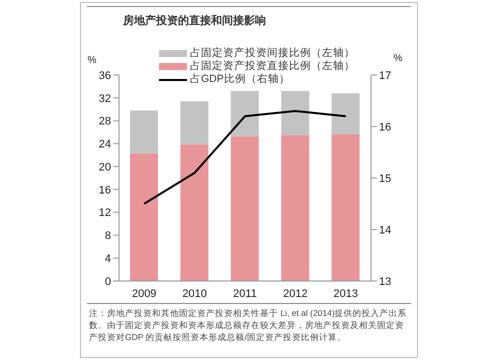  I want to click on y-tick-label: 0, so click(107, 282).